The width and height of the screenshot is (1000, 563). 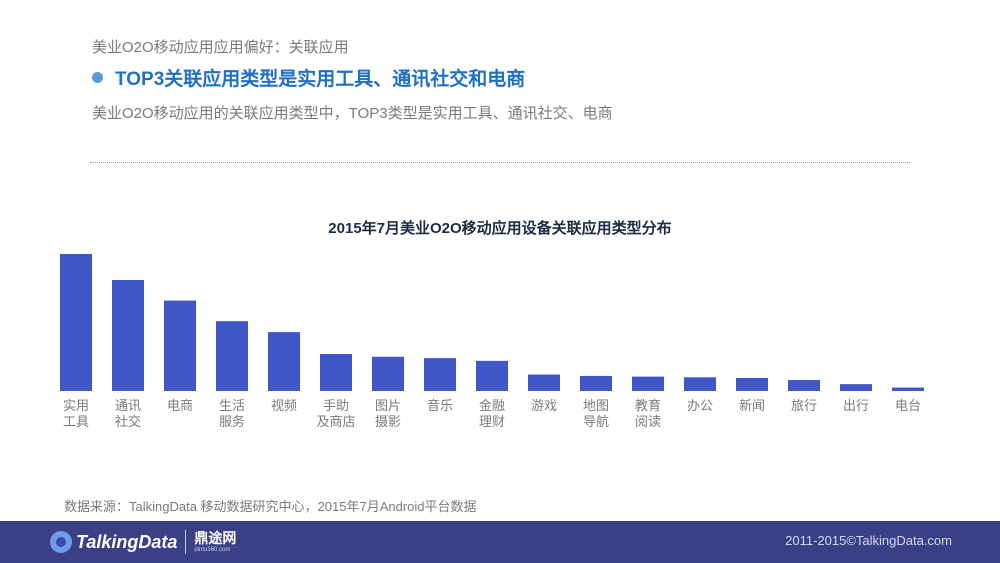 What do you see at coordinates (492, 413) in the screenshot?
I see `tick-label-9: 金融理财` at bounding box center [492, 413].